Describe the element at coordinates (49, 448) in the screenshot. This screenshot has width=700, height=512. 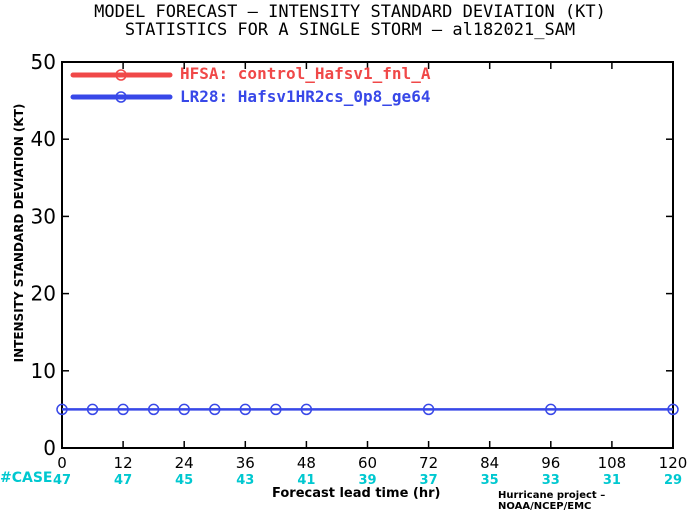
I see `y-tick-label: 0` at that location.